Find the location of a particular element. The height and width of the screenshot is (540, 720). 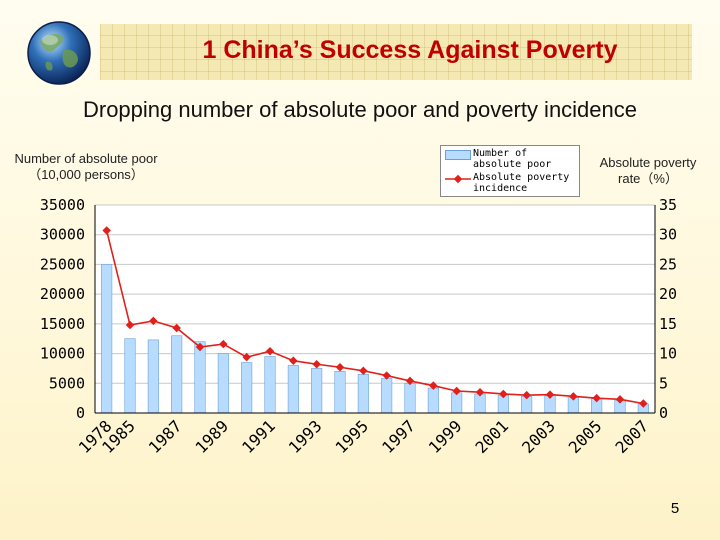

x-tick-label: 1987 is located at coordinates (165, 436).